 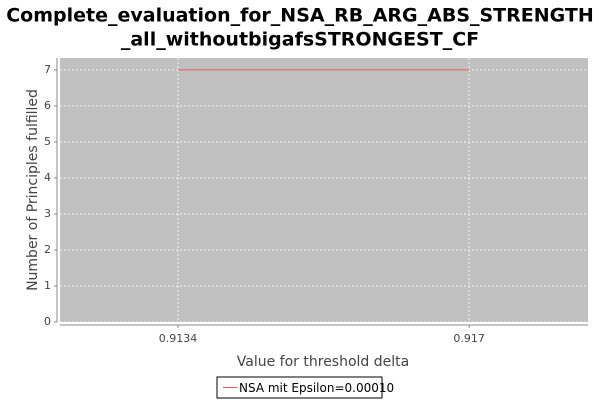 I want to click on y-tick-label: 7, so click(x=47, y=69).